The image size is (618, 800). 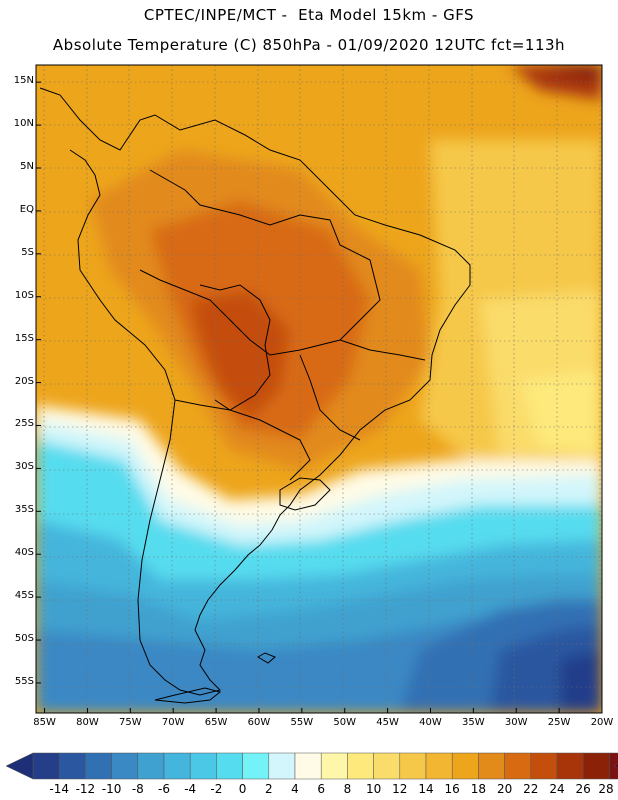 I want to click on colorbar-label: 8, so click(x=347, y=789).